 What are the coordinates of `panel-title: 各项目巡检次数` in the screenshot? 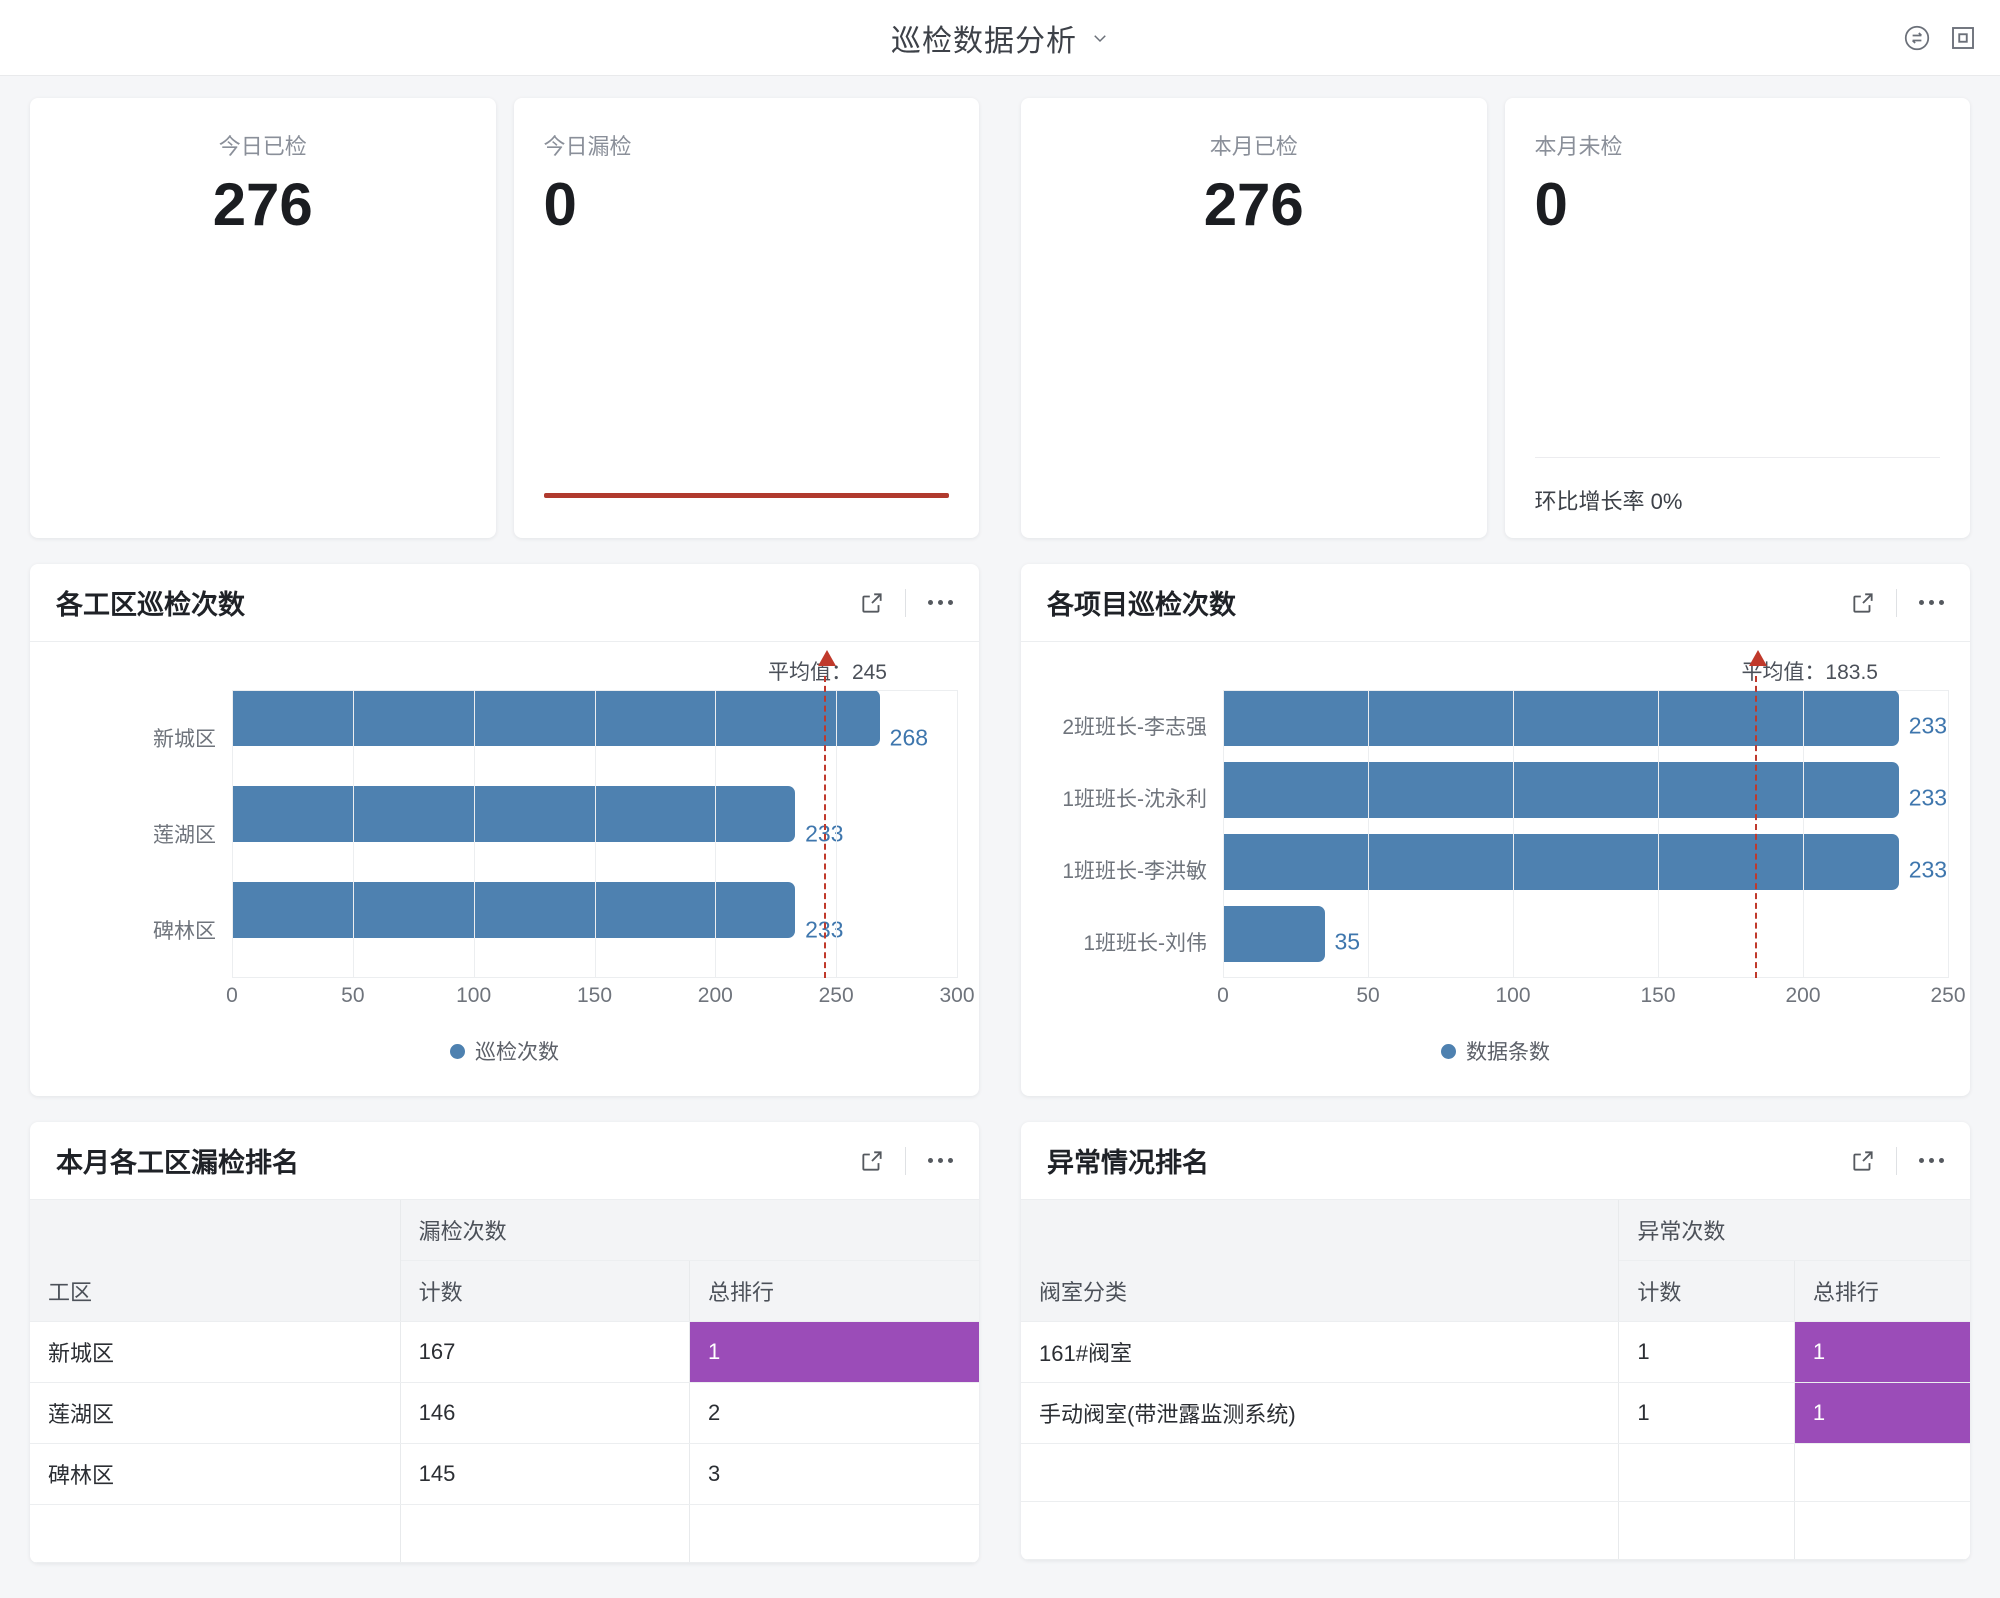 It's located at (1141, 605).